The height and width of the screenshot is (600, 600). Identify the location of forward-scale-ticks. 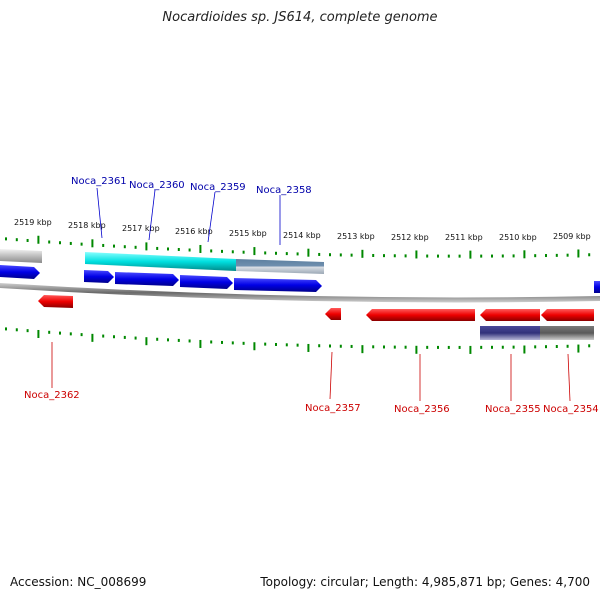
(298, 247).